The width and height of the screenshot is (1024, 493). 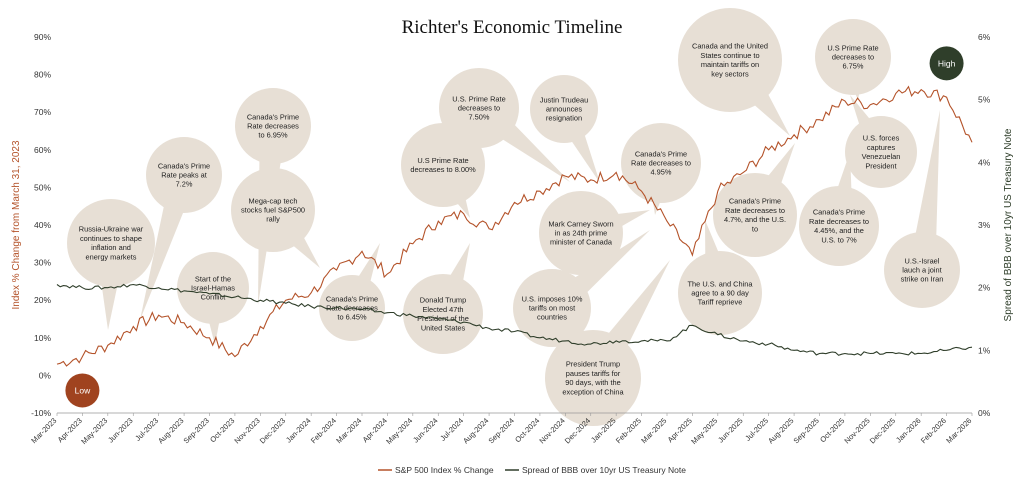 What do you see at coordinates (475, 430) in the screenshot?
I see `x-tick-label: Aug-2024` at bounding box center [475, 430].